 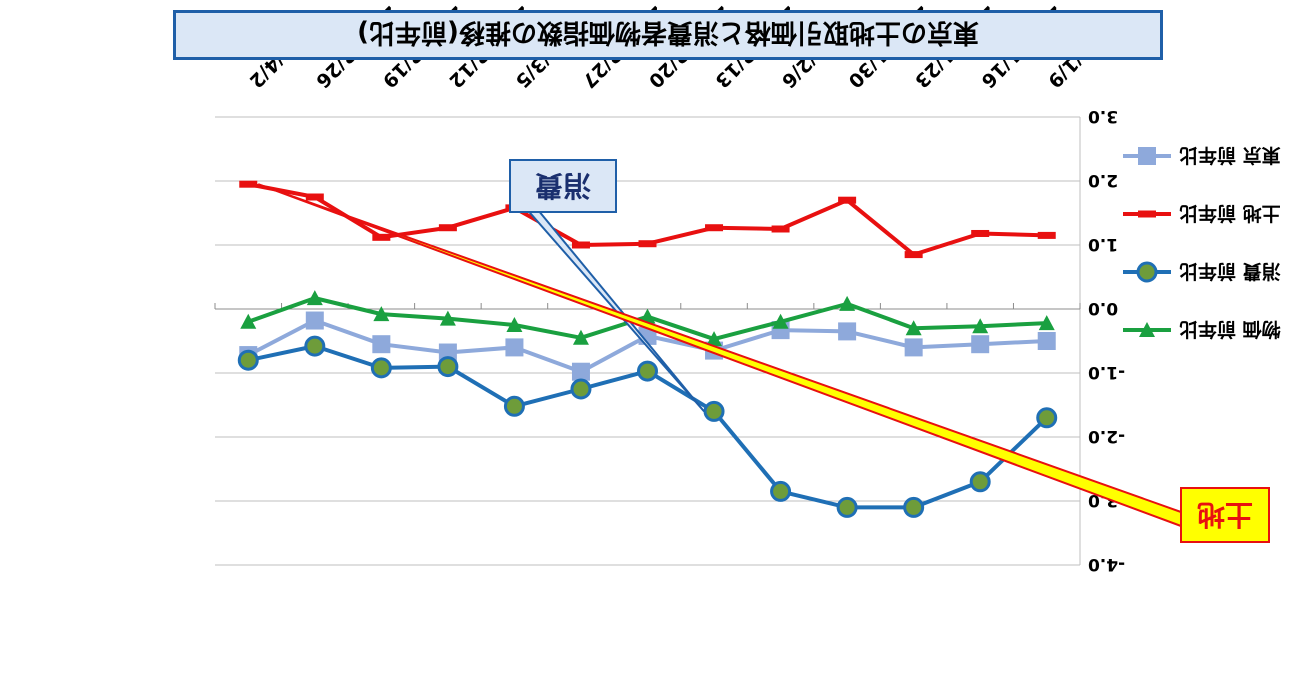 What do you see at coordinates (1103, 116) in the screenshot?
I see `y-tick-label: 3.0` at bounding box center [1103, 116].